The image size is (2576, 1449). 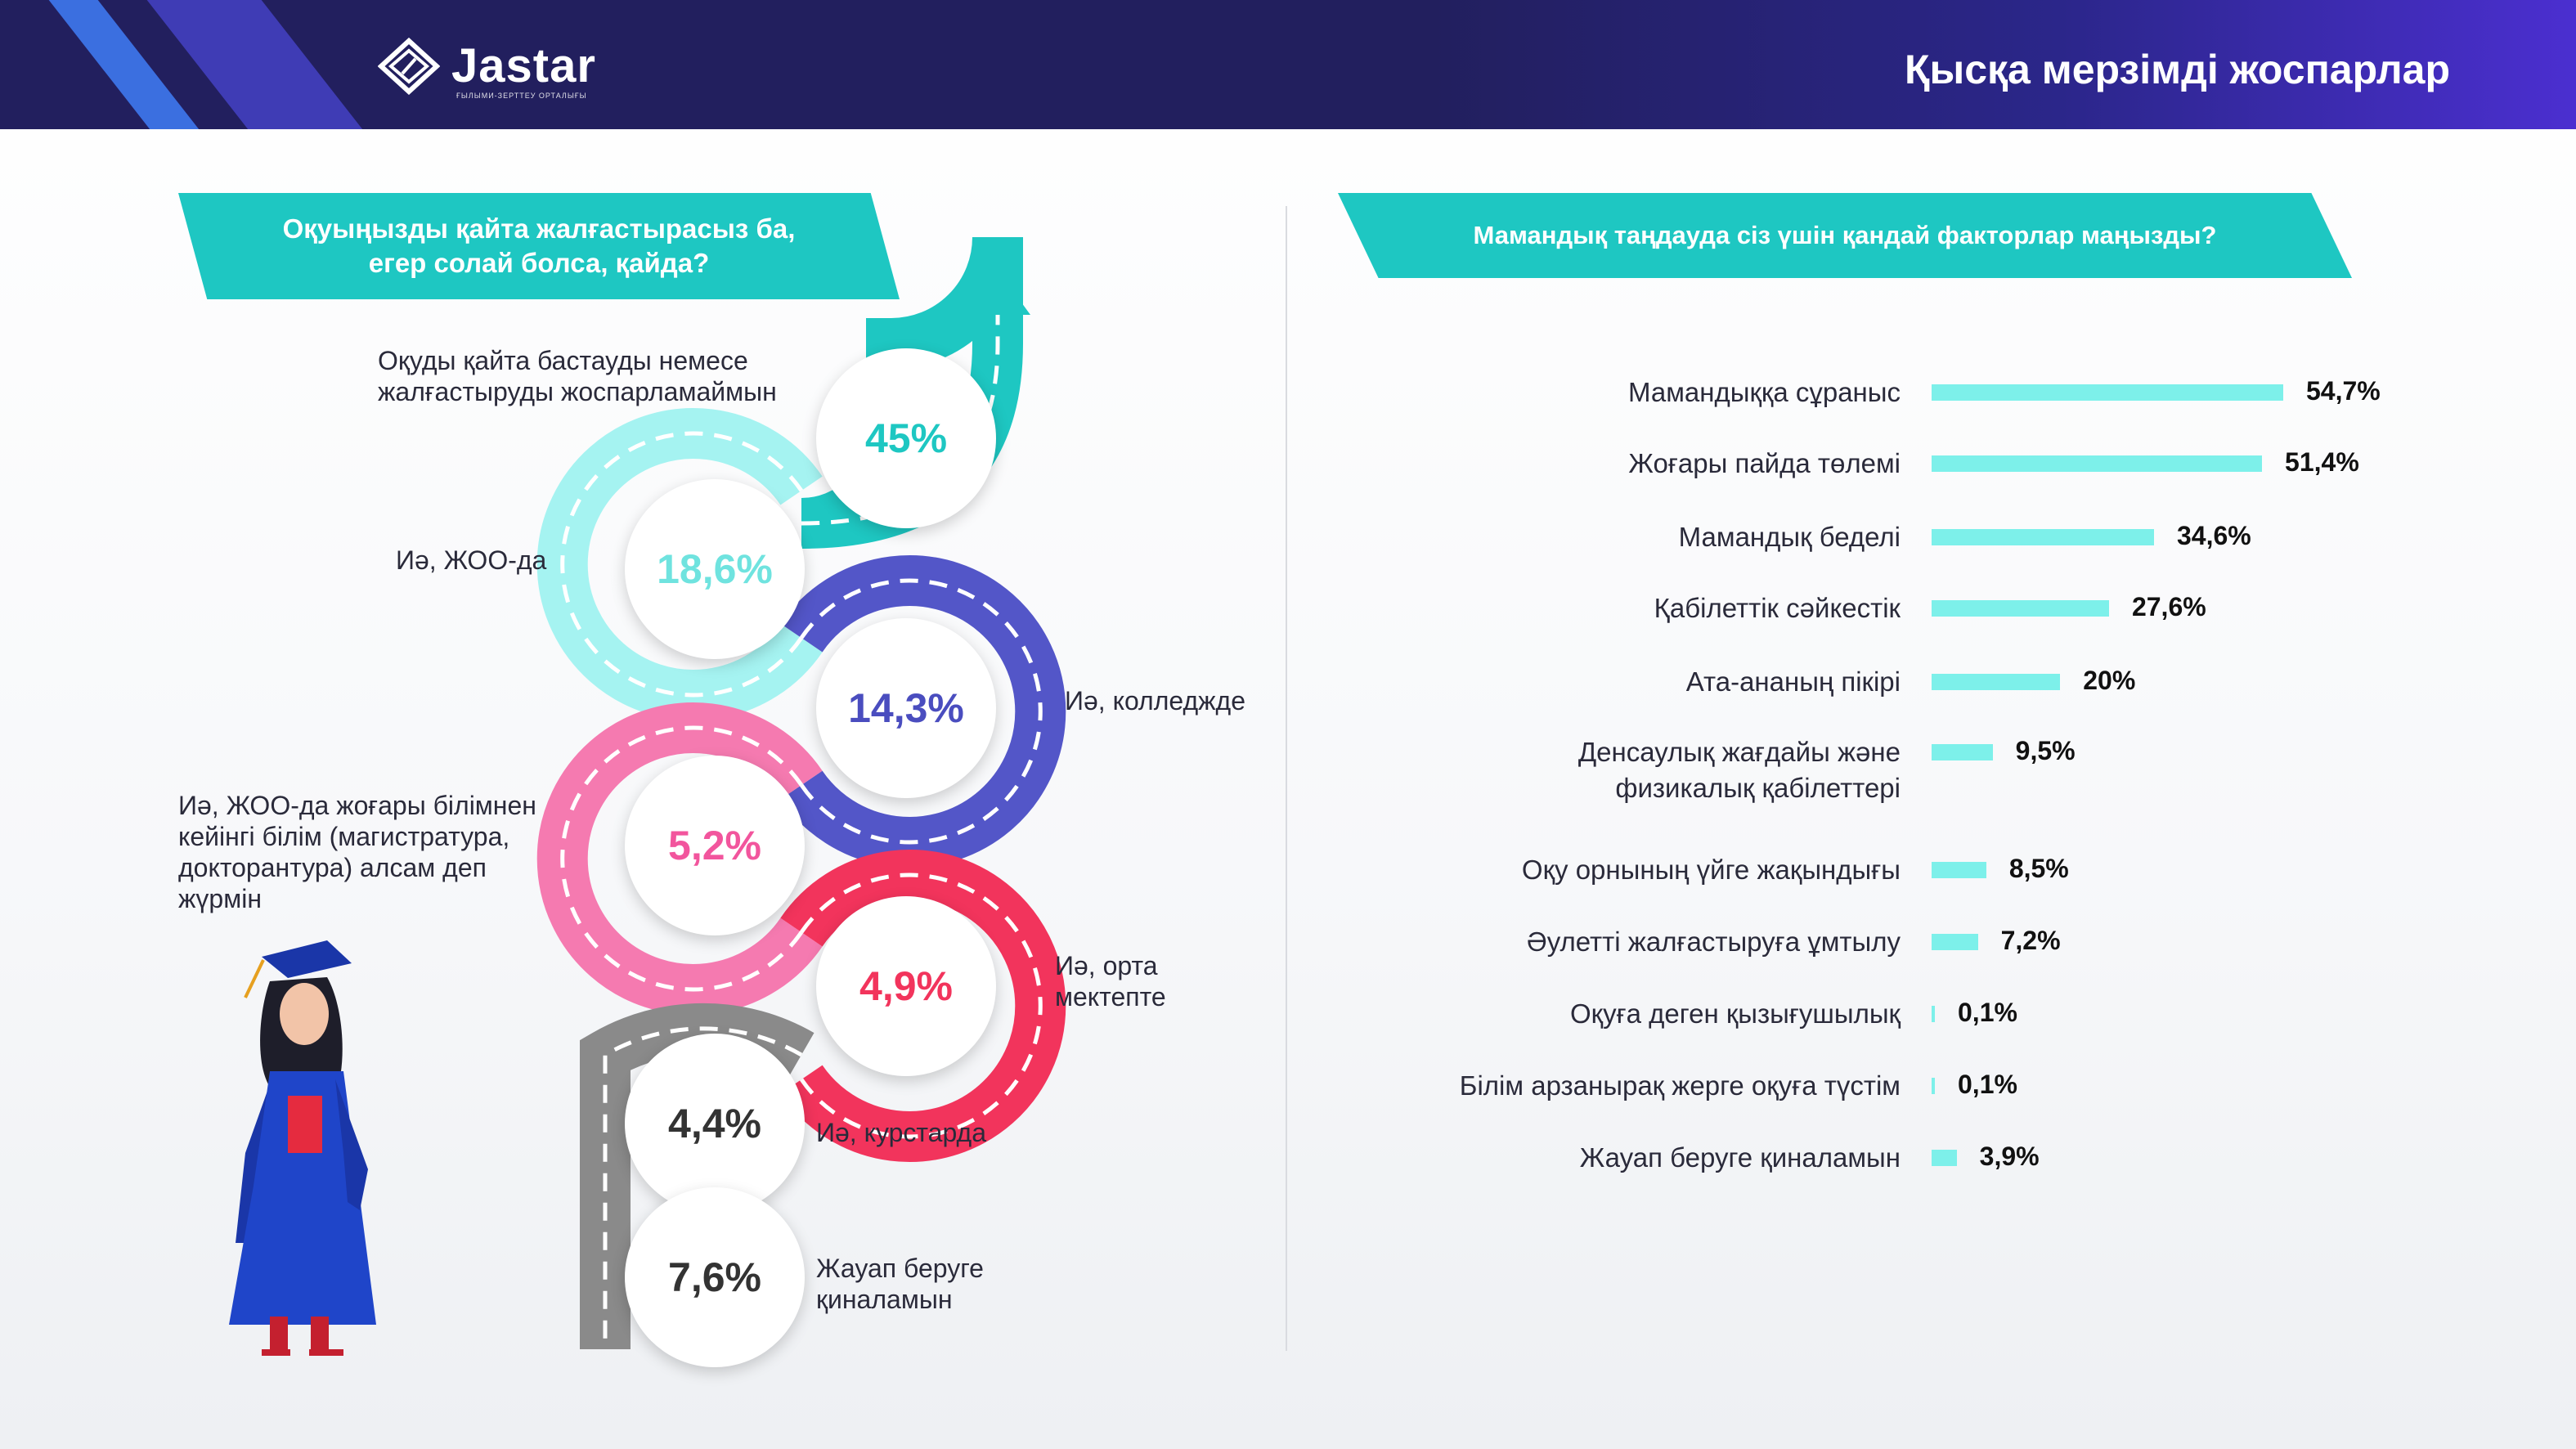 I want to click on bar-category-line: Білім арзанырақ жерге оқуға түстім, so click(x=1680, y=1085).